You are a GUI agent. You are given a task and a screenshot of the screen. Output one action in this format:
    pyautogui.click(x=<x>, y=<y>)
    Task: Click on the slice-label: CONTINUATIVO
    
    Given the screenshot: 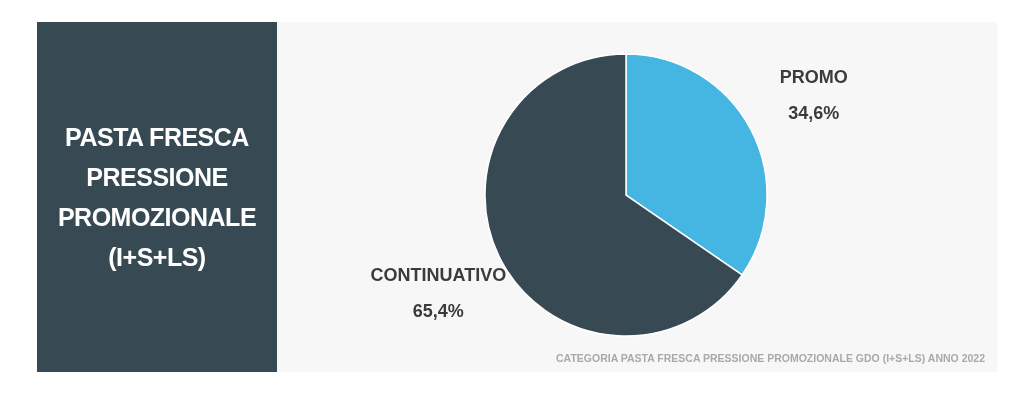 What is the action you would take?
    pyautogui.click(x=438, y=274)
    